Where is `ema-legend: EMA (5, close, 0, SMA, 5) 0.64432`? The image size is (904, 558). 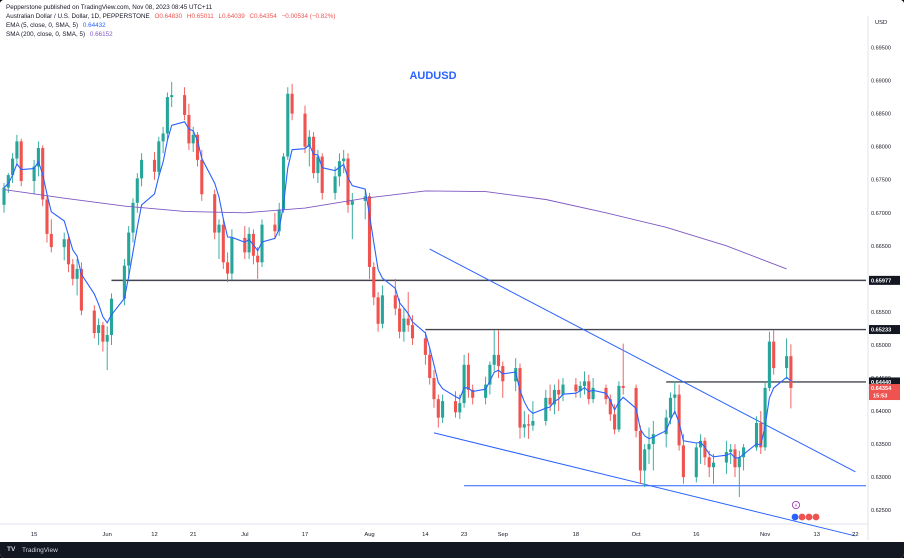 ema-legend: EMA (5, close, 0, SMA, 5) 0.64432 is located at coordinates (57, 25).